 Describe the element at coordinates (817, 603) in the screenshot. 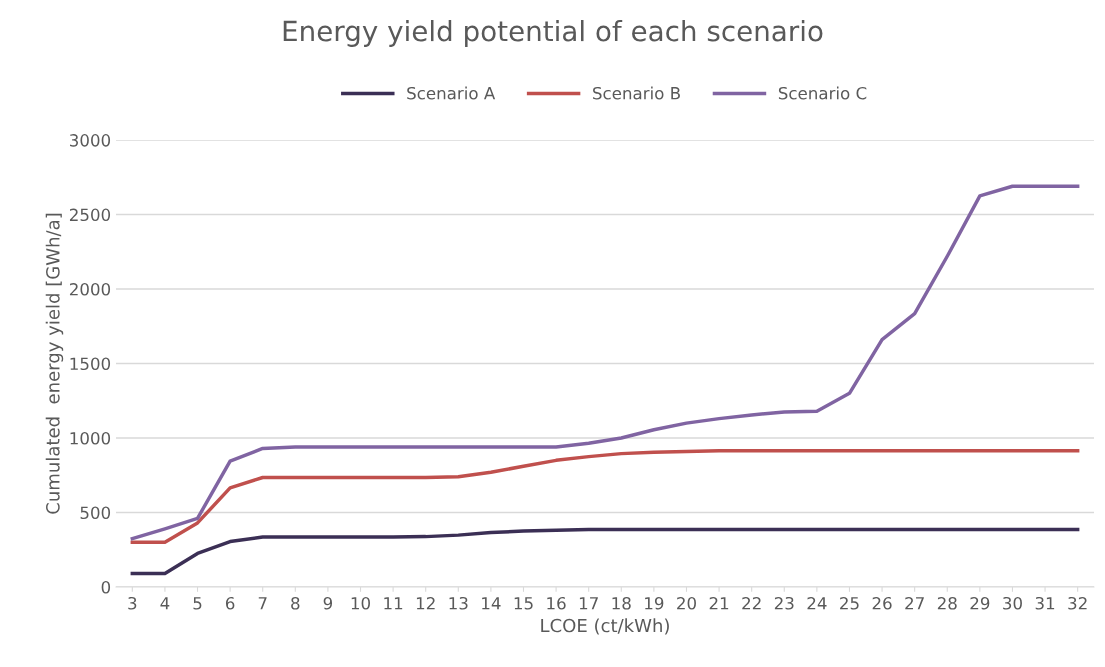

I see `x-tick-label: 24` at that location.